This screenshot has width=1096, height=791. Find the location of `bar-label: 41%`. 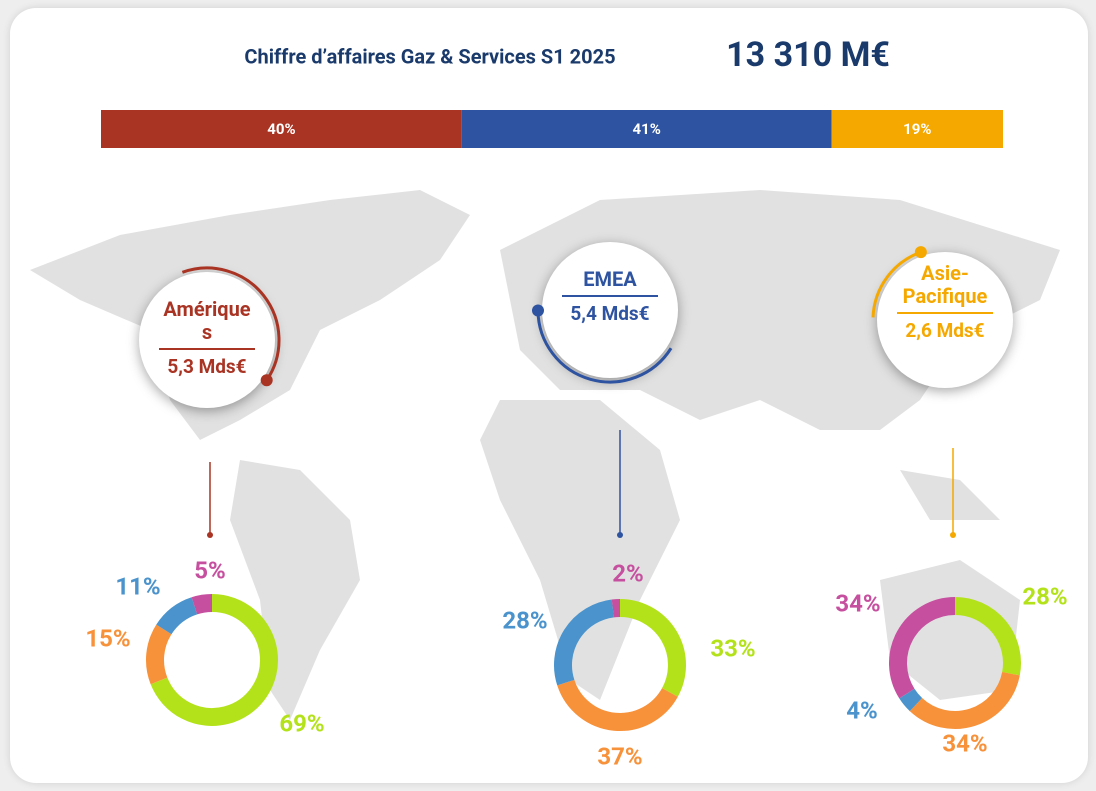

bar-label: 41% is located at coordinates (647, 129).